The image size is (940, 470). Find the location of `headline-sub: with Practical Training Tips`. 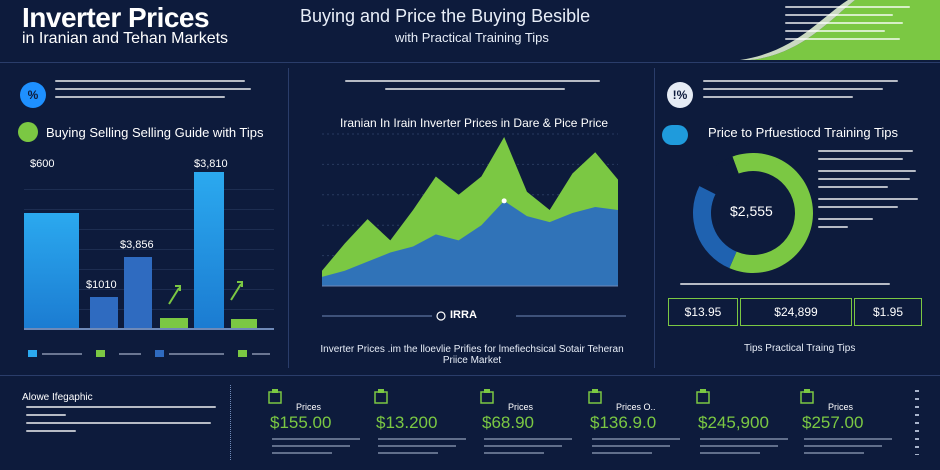

headline-sub: with Practical Training Tips is located at coordinates (472, 37).